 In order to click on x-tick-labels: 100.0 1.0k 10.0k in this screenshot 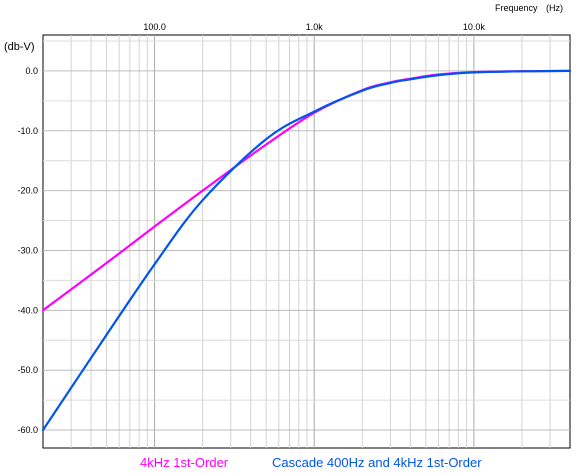, I will do `click(314, 27)`.